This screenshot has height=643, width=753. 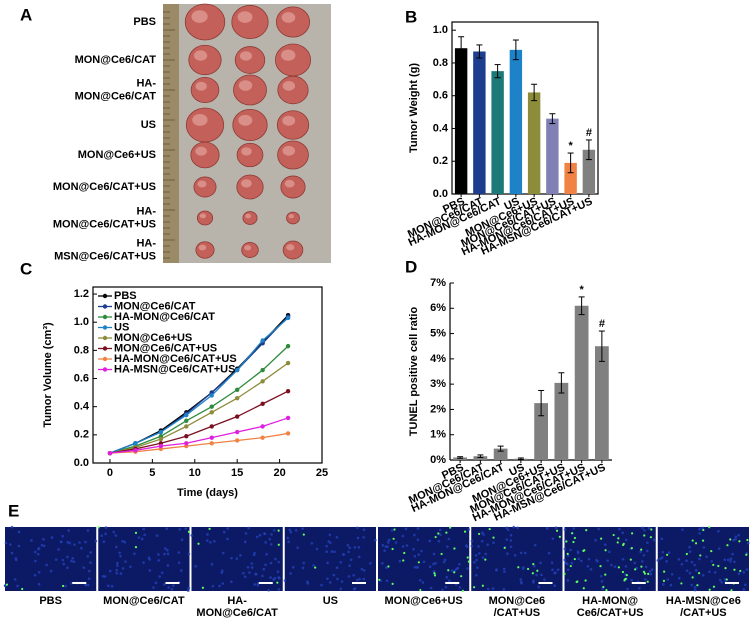 I want to click on y-tick-label: 1%, so click(x=438, y=435).